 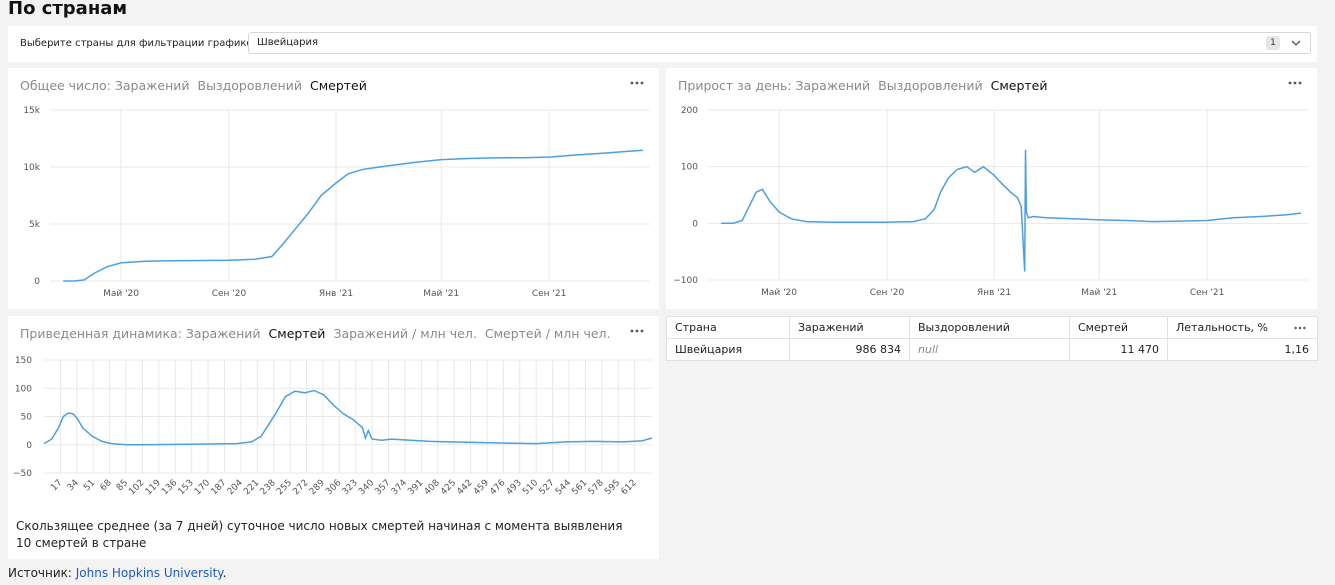 What do you see at coordinates (1273, 43) in the screenshot?
I see `selected-count-badge: 1` at bounding box center [1273, 43].